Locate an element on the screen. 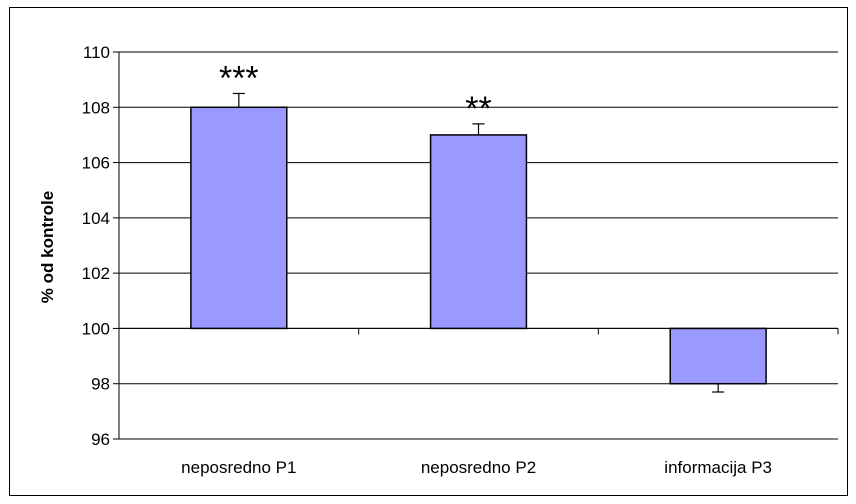 The height and width of the screenshot is (504, 856). y-tick-label: 104 is located at coordinates (96, 218).